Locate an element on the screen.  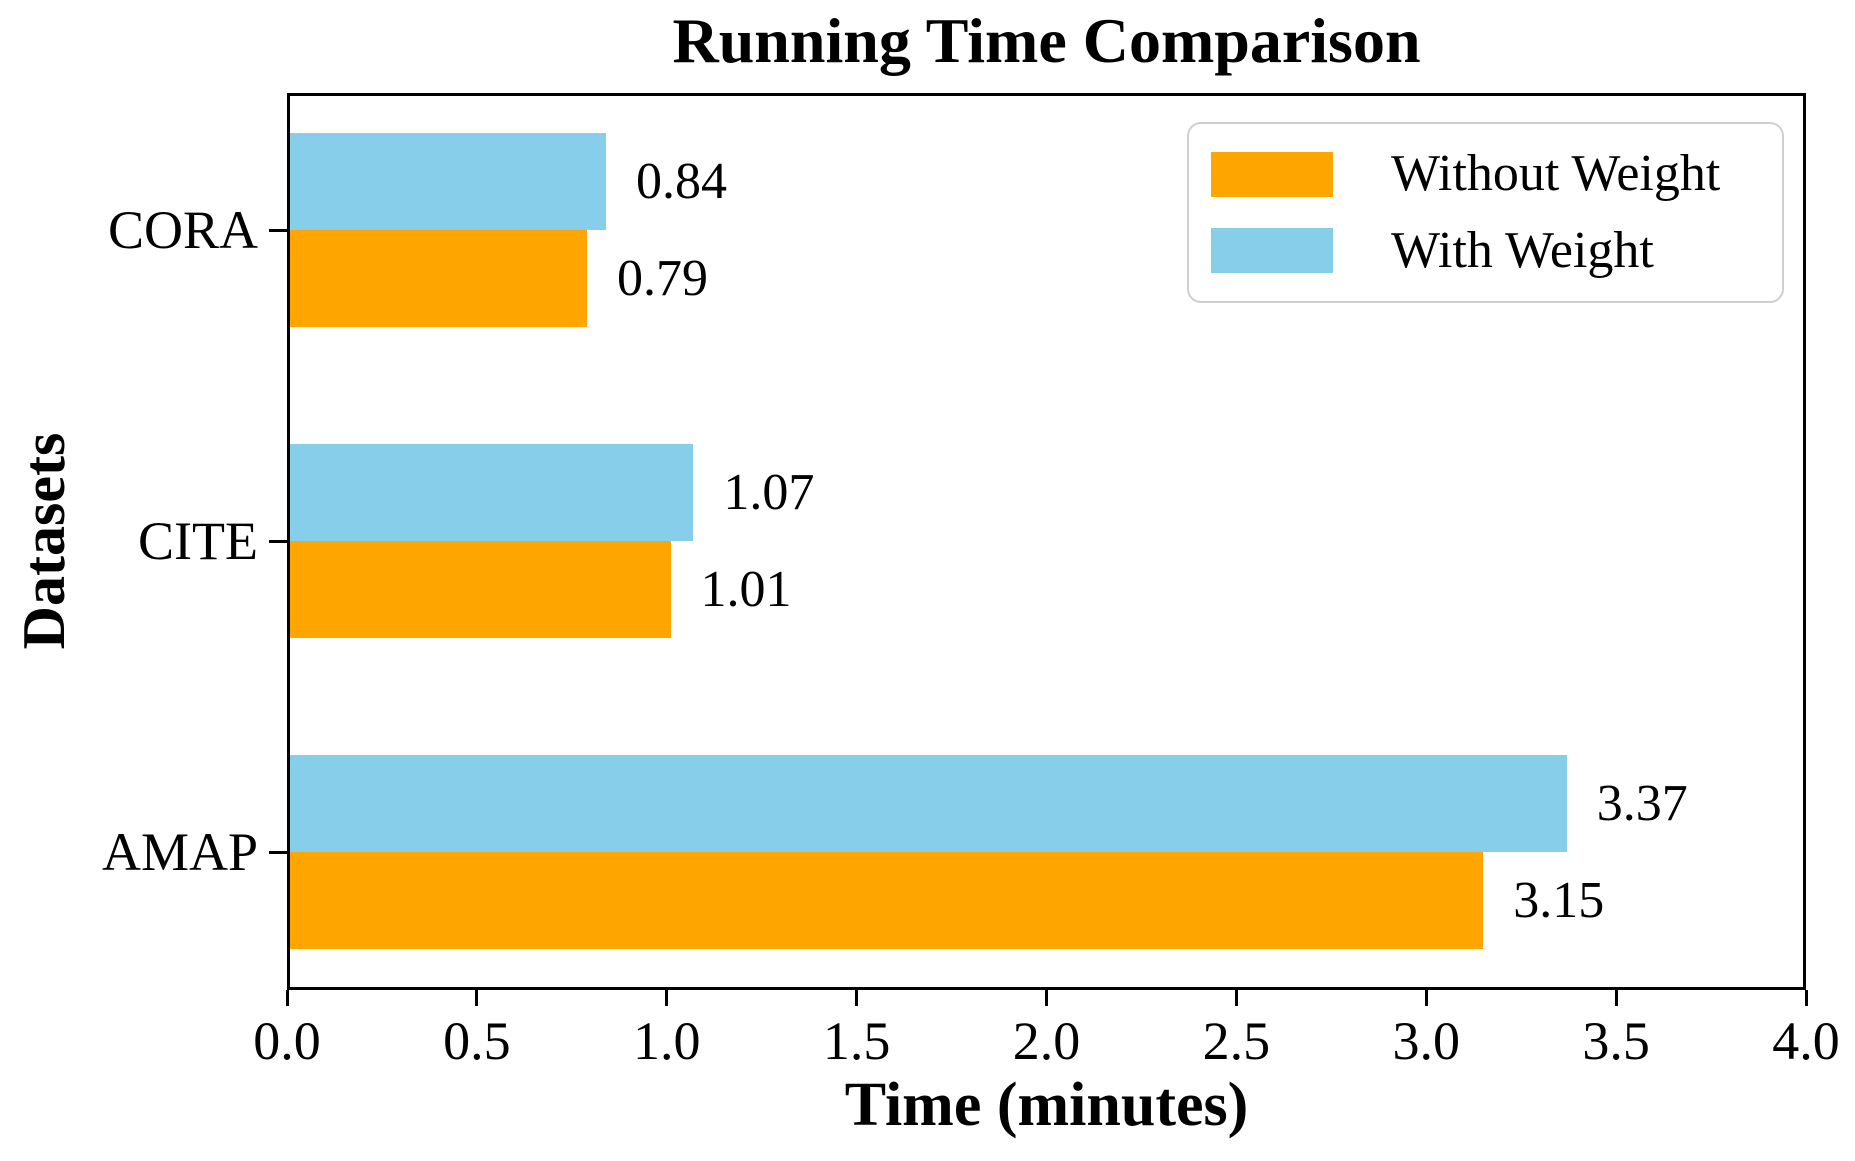
legend-item-with-weight: With Weight is located at coordinates (1485, 250).